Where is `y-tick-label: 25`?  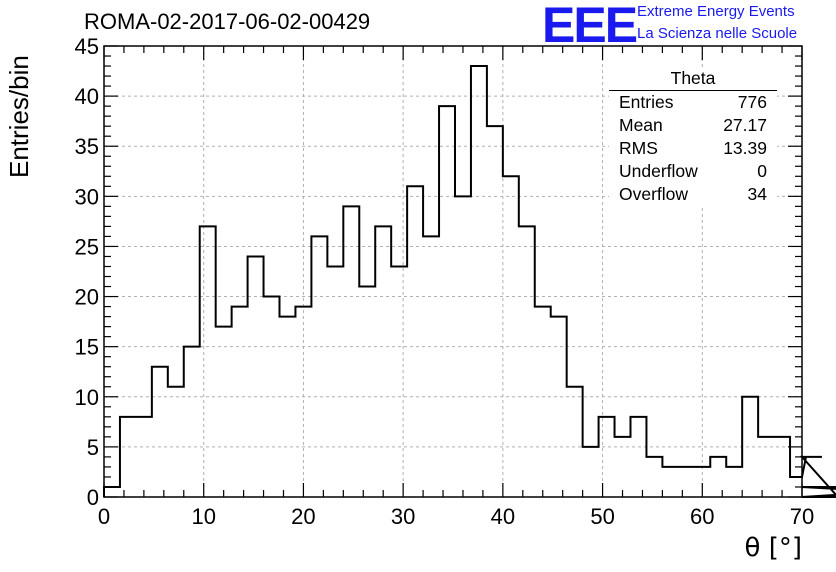 y-tick-label: 25 is located at coordinates (87, 246).